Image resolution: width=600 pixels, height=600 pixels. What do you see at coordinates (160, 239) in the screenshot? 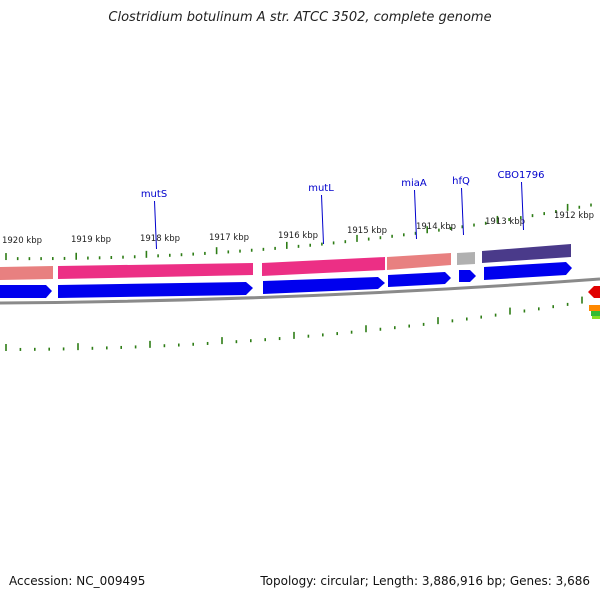
I see `kbp-label: 1918 kbp` at bounding box center [160, 239].